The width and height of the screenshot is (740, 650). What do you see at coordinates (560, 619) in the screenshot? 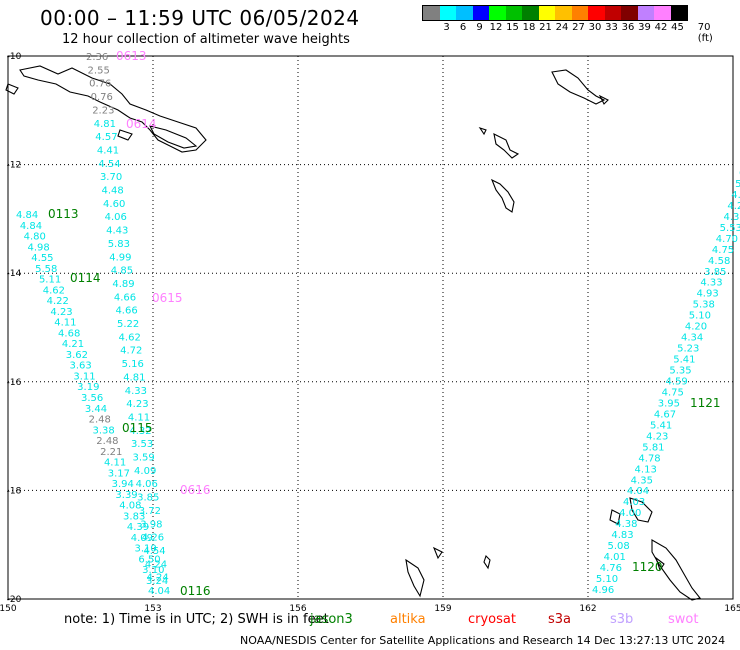
I see `satellite-name: s3a` at bounding box center [560, 619].